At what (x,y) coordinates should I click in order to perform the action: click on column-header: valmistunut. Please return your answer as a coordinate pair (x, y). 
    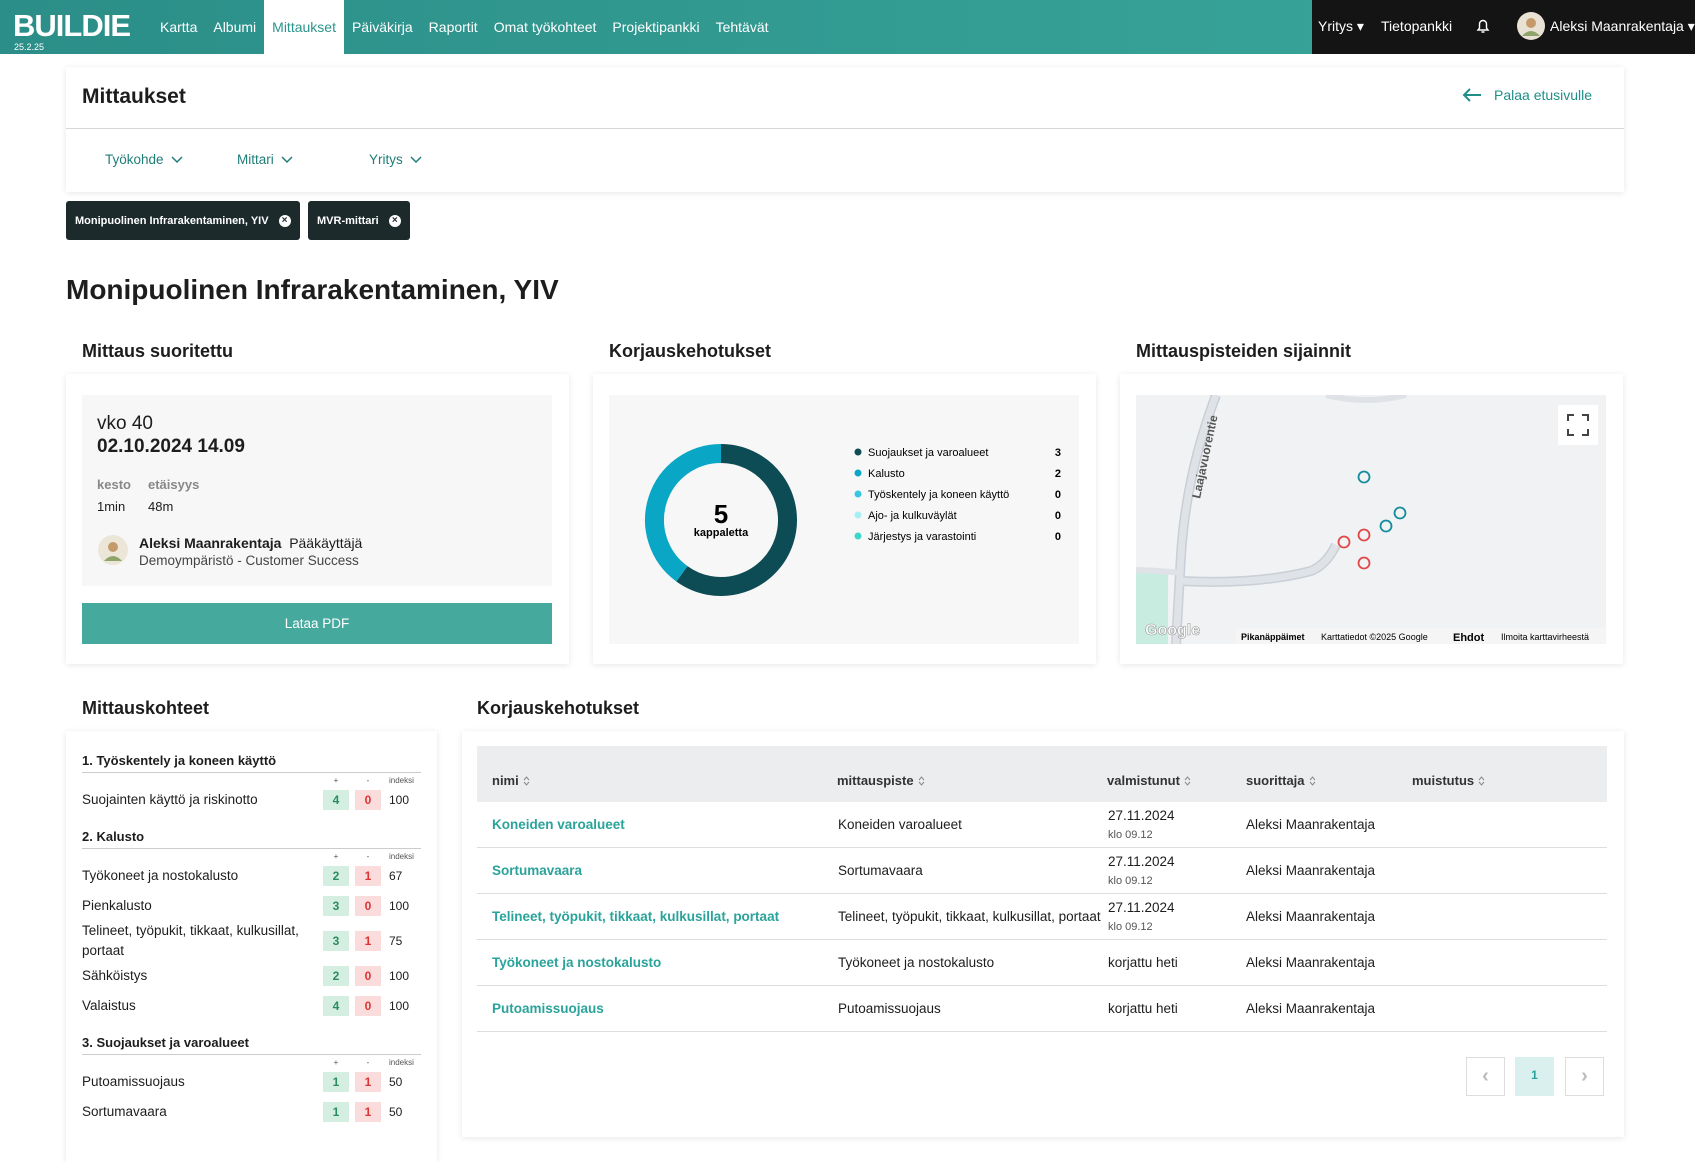
    Looking at the image, I should click on (1149, 780).